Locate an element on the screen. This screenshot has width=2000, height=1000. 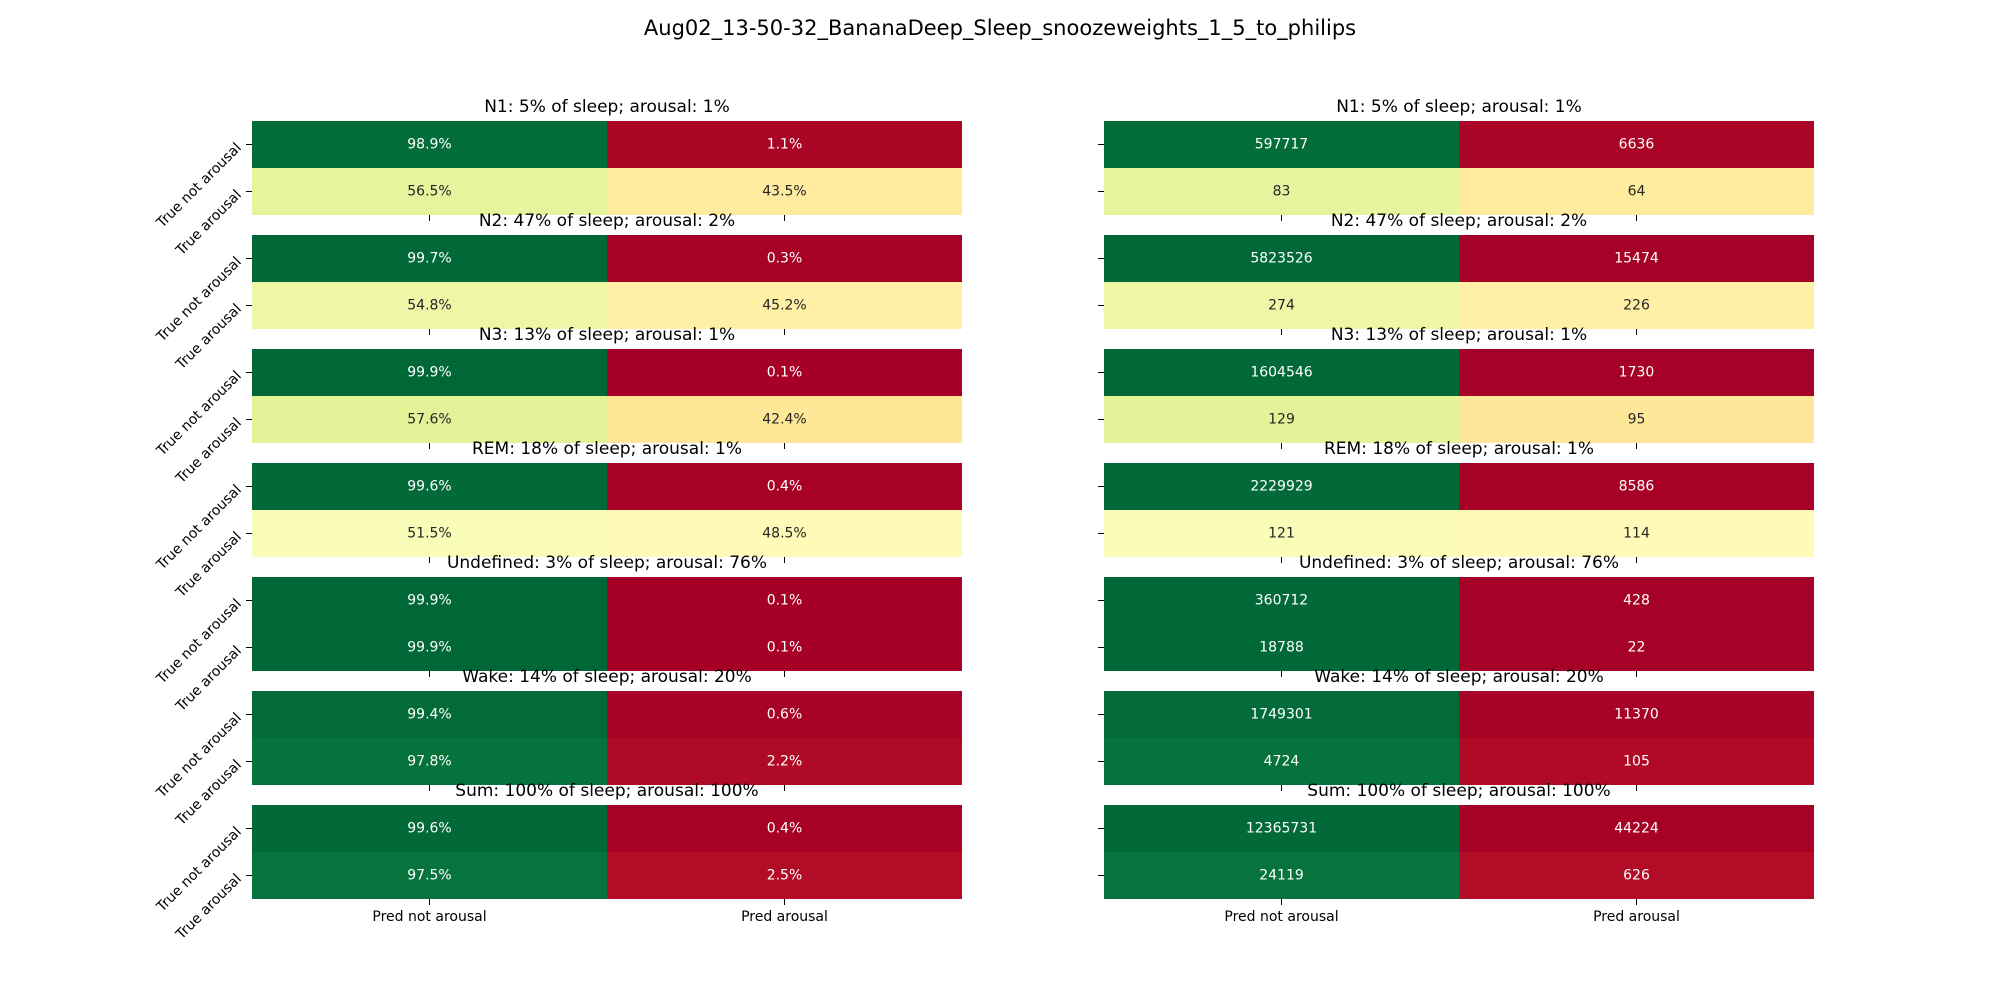
cell-value-label: 18788 is located at coordinates (1281, 648).